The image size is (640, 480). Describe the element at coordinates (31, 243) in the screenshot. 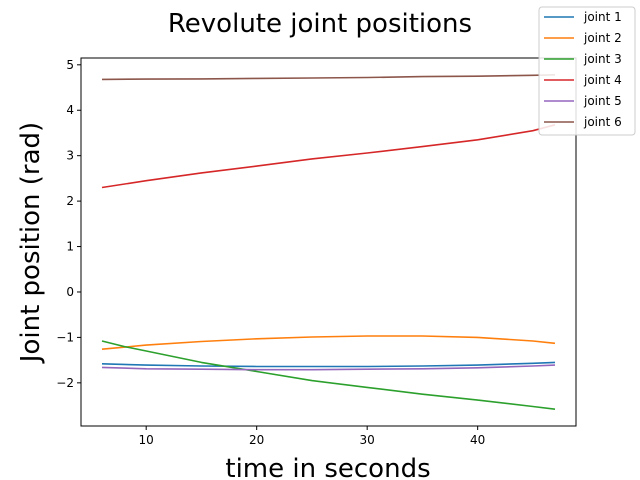

I see `y-axis-label: Joint position (rad)` at that location.